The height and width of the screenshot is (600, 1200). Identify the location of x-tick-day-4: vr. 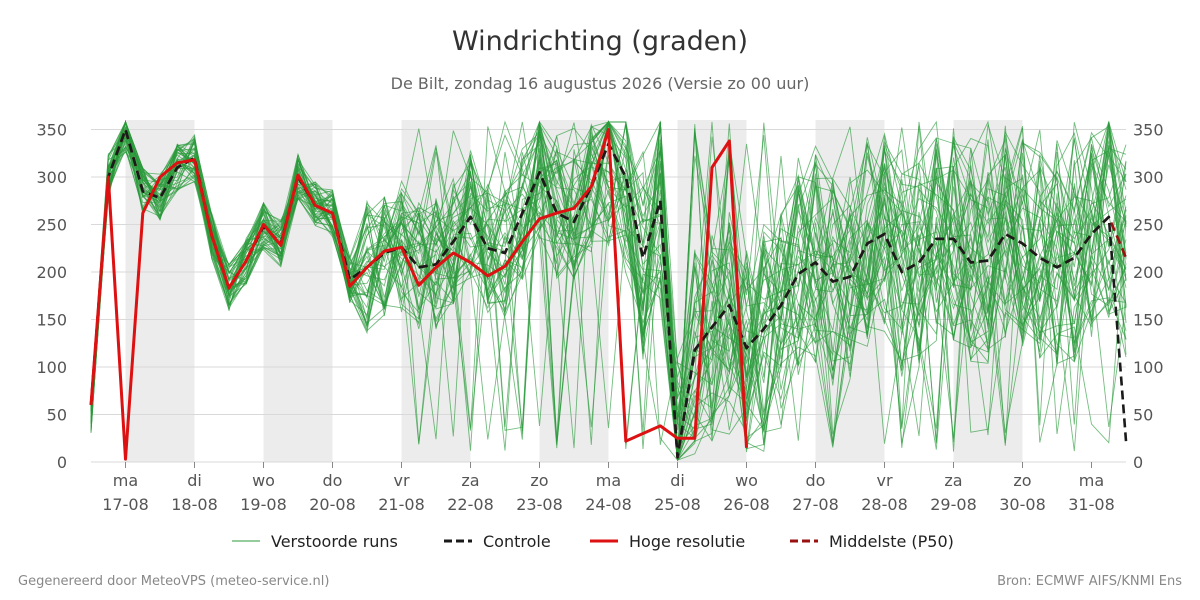
(401, 480).